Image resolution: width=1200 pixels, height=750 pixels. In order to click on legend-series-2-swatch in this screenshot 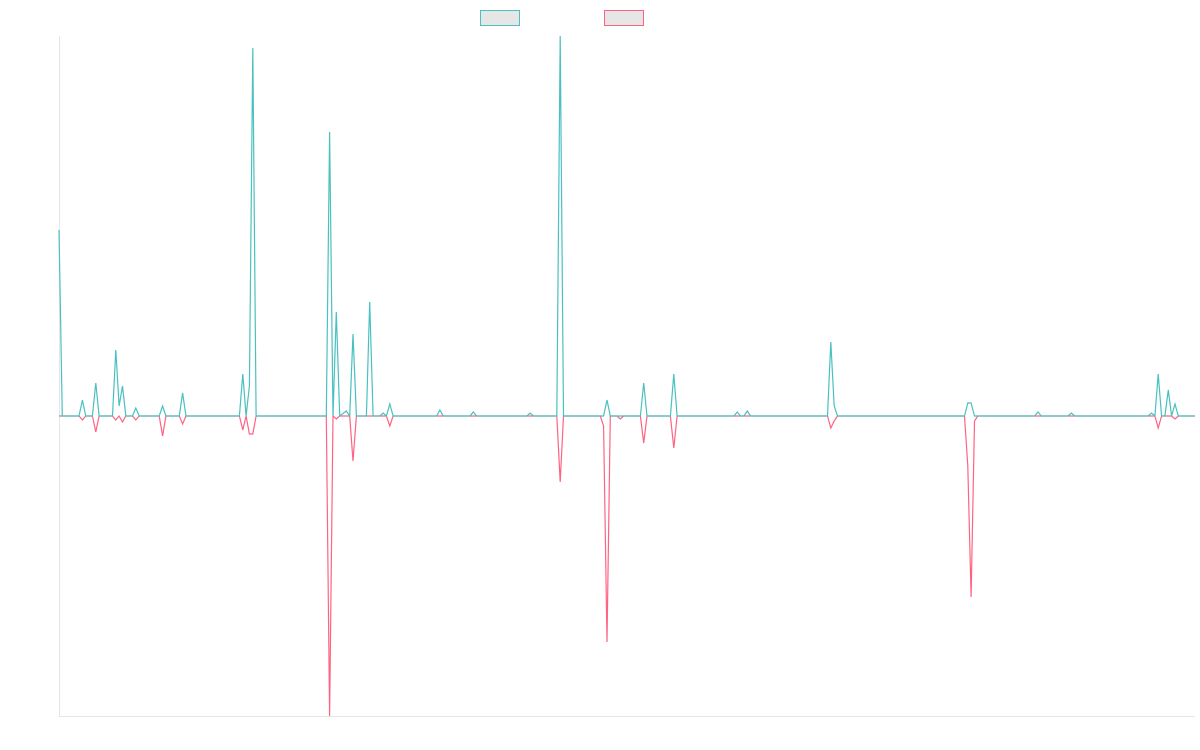, I will do `click(624, 18)`.